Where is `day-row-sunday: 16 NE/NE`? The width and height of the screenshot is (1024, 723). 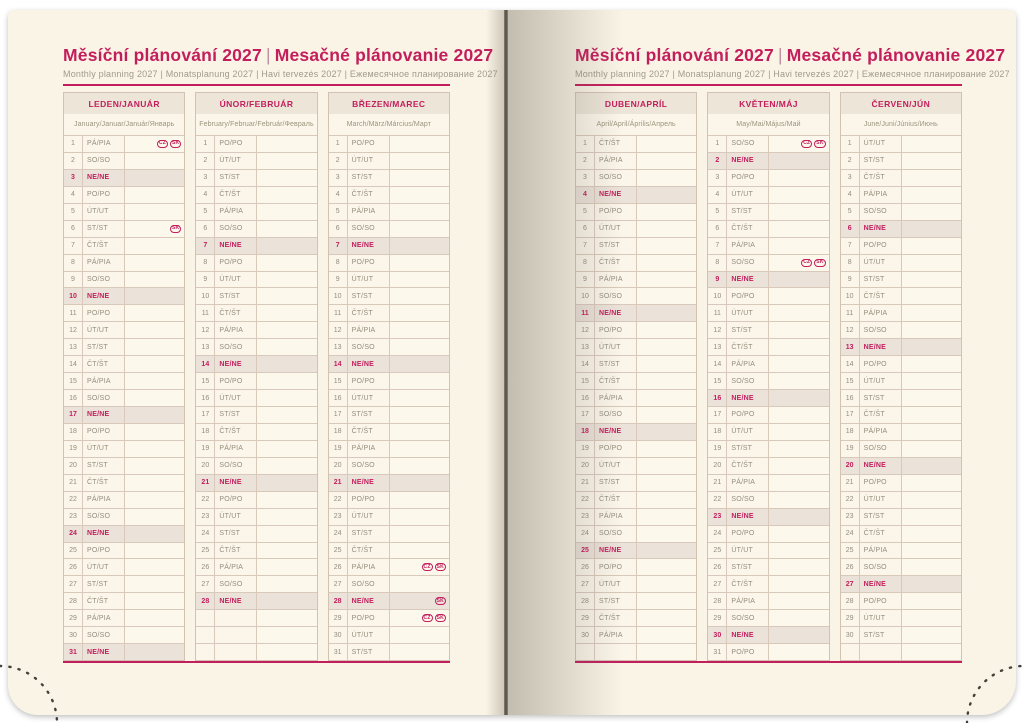
day-row-sunday: 16 NE/NE is located at coordinates (768, 397).